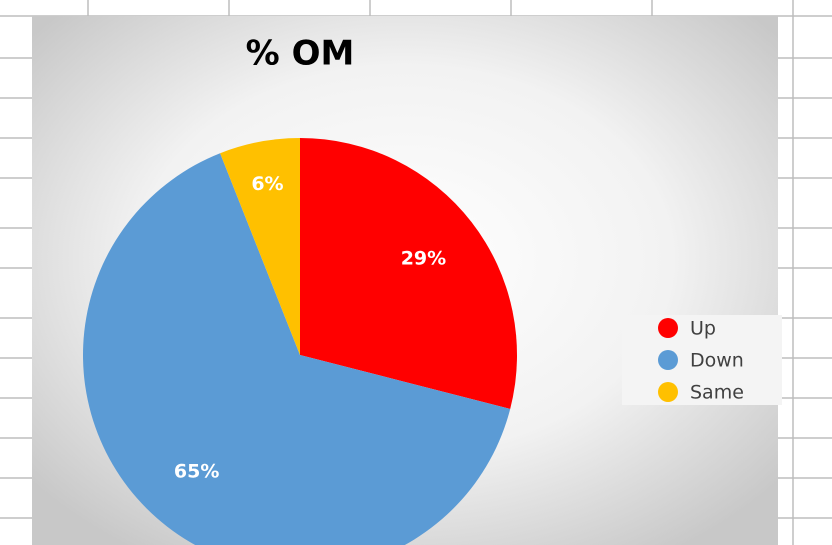 This screenshot has width=832, height=545. Describe the element at coordinates (717, 361) in the screenshot. I see `legend-label: Down` at that location.